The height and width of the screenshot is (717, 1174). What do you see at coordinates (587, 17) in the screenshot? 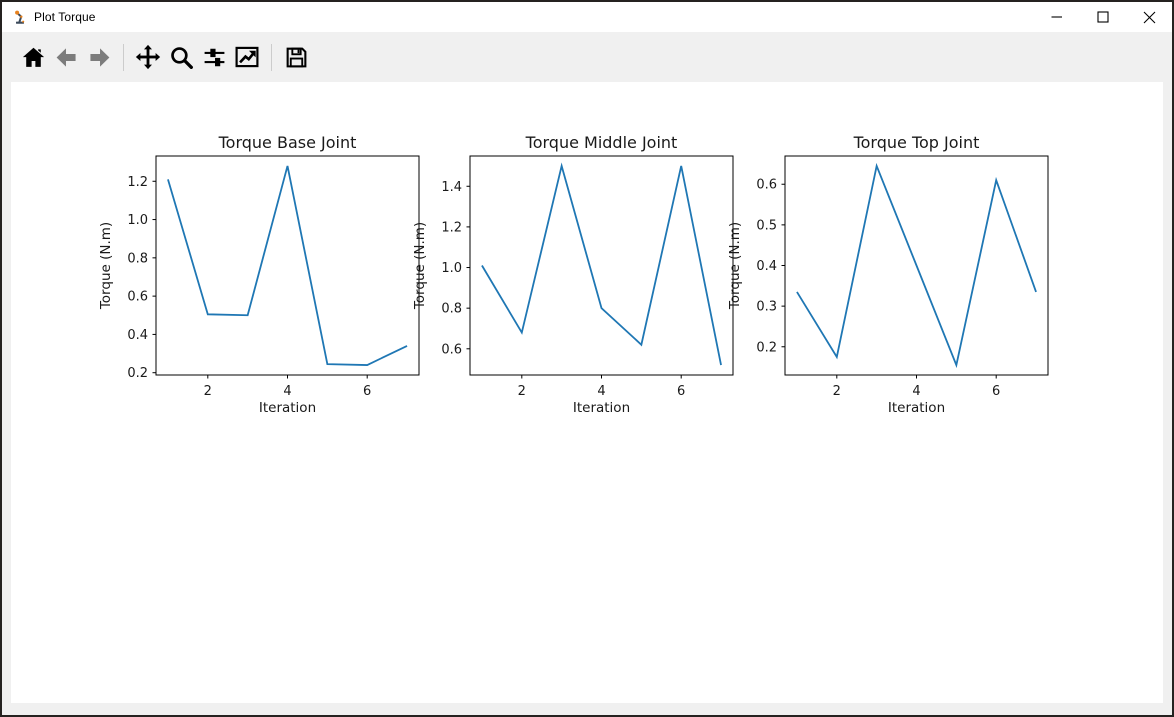
I see `titlebar: Plot Torque` at bounding box center [587, 17].